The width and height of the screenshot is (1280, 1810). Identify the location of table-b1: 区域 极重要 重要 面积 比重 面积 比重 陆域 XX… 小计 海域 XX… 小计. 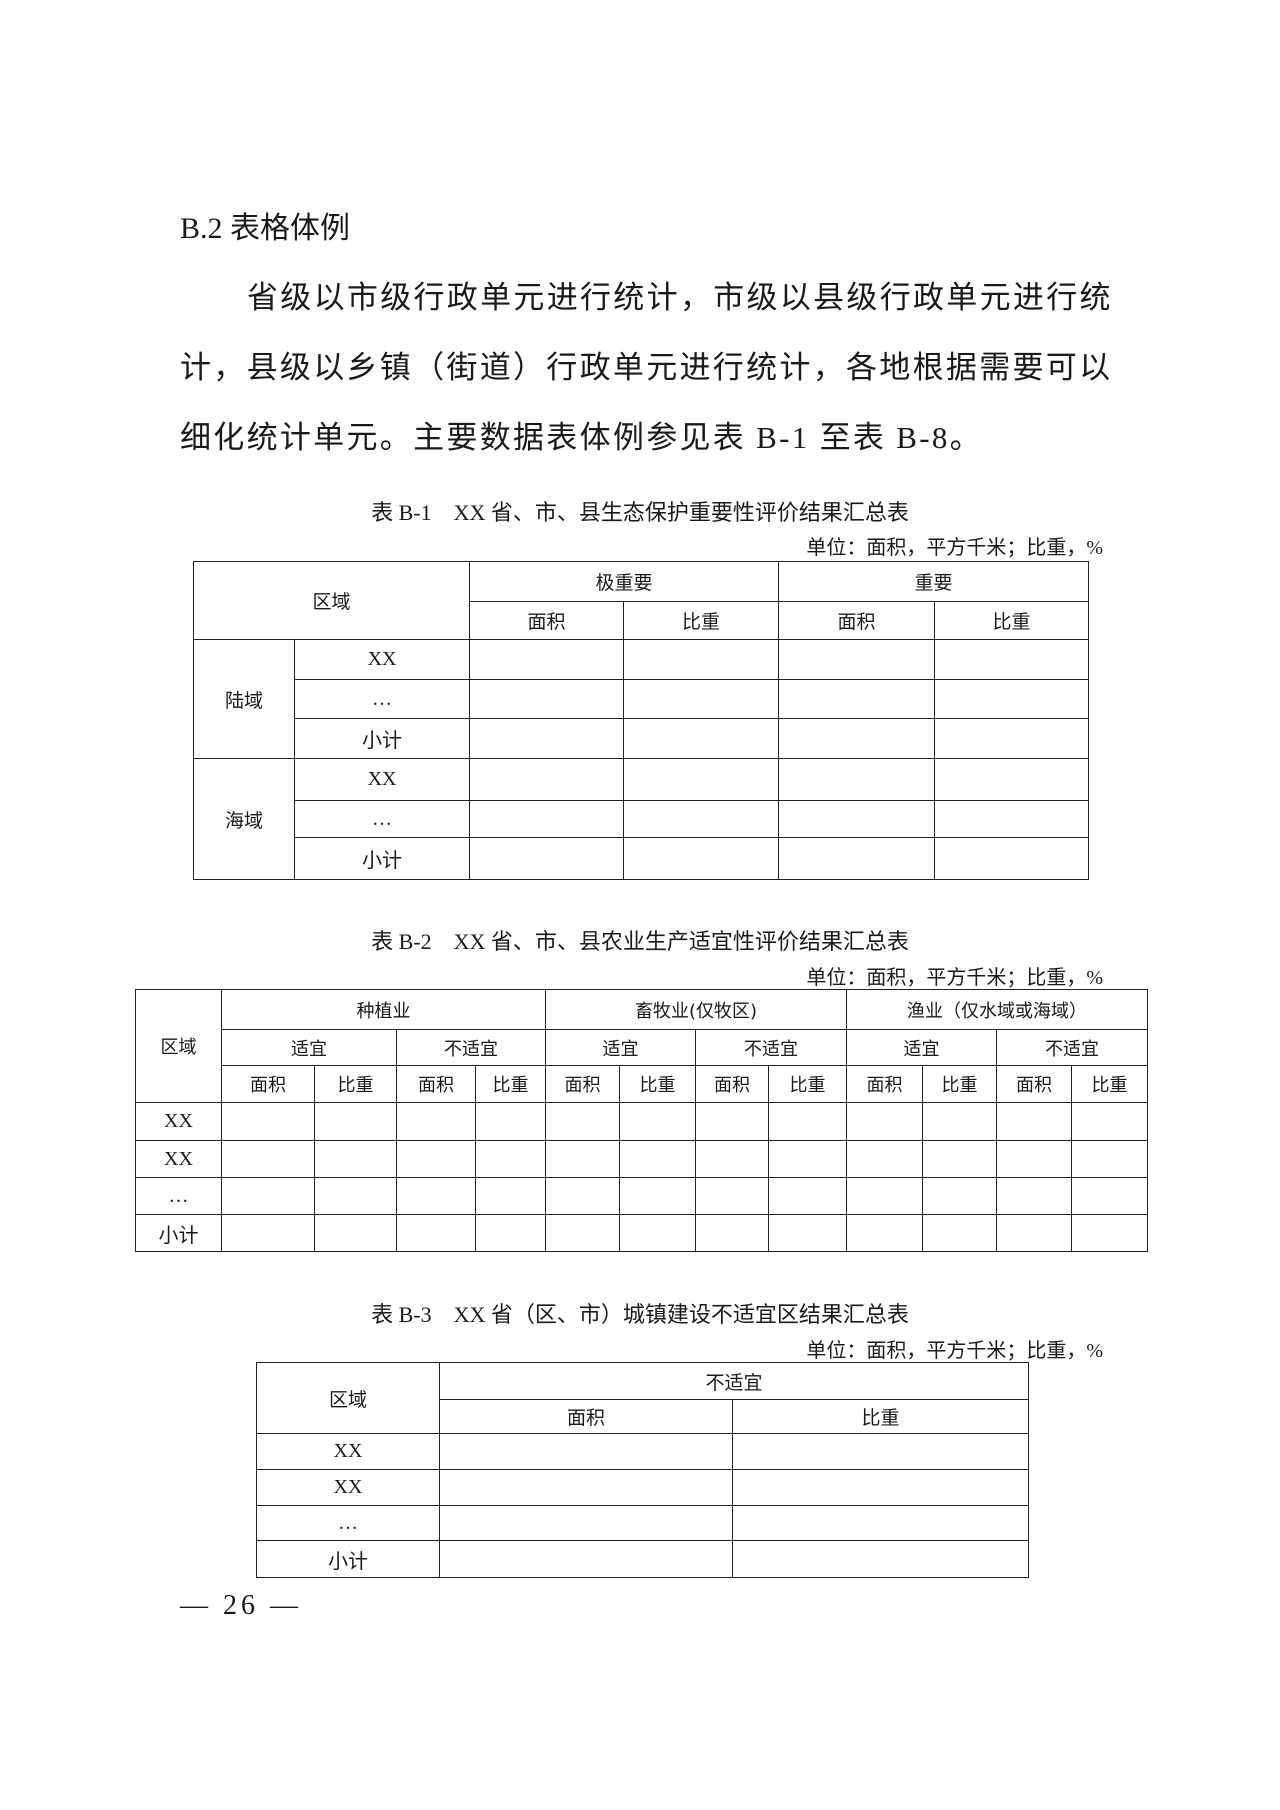
(641, 720).